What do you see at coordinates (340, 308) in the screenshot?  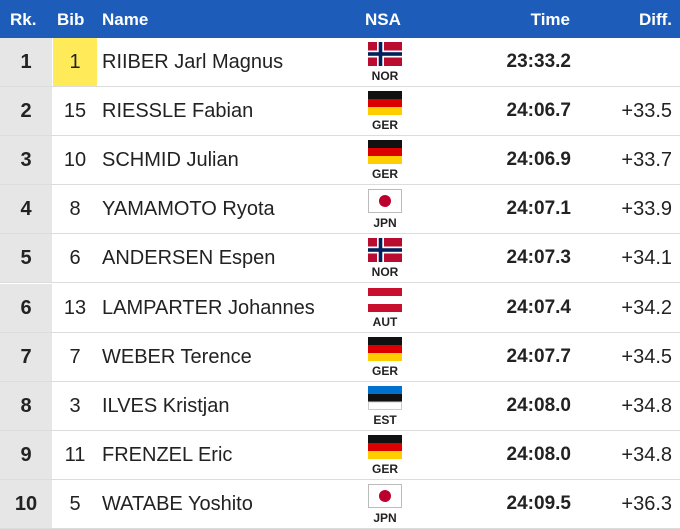 I see `result-row: 6 13 LAMPARTER Johannes AUT 24:07.4 +34.2` at bounding box center [340, 308].